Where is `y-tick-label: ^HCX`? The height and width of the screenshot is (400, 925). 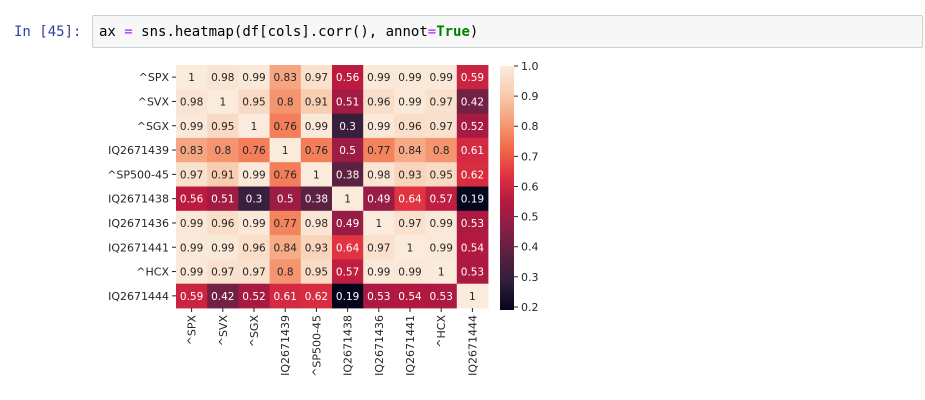 y-tick-label: ^HCX is located at coordinates (152, 272).